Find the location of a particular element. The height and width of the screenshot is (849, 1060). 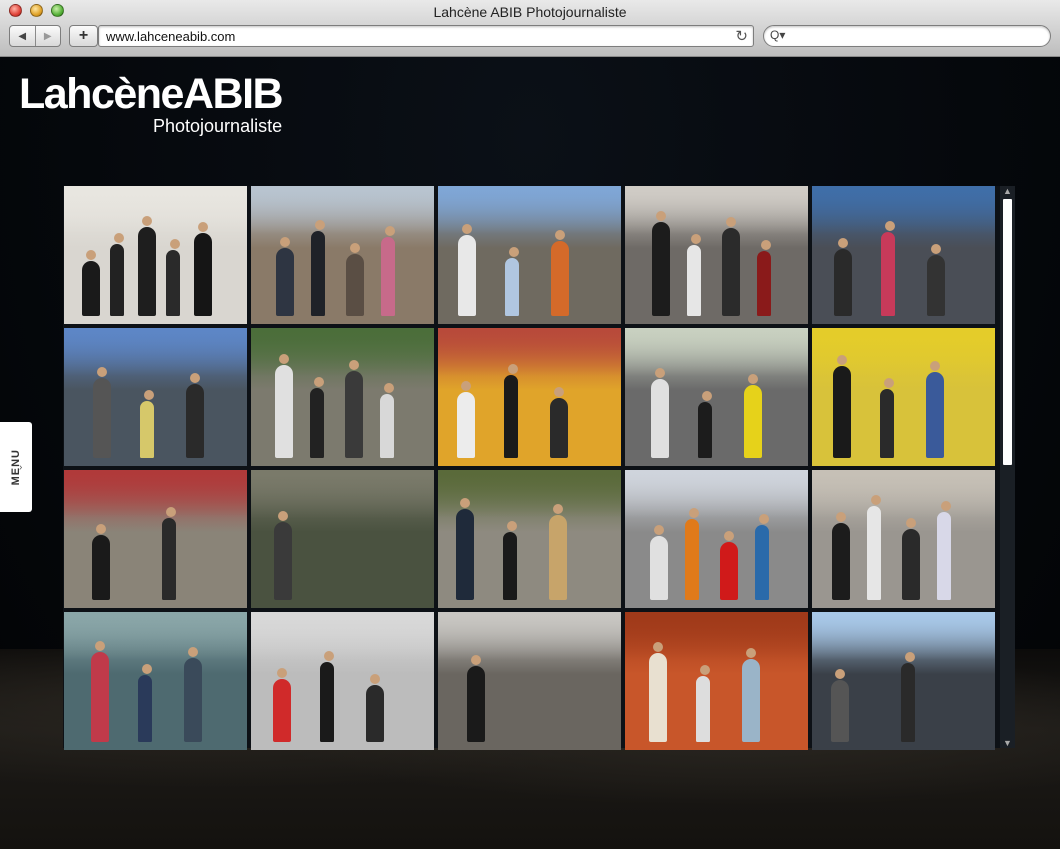

address-bar: www.lahceneabib.com ↻ is located at coordinates (426, 36).